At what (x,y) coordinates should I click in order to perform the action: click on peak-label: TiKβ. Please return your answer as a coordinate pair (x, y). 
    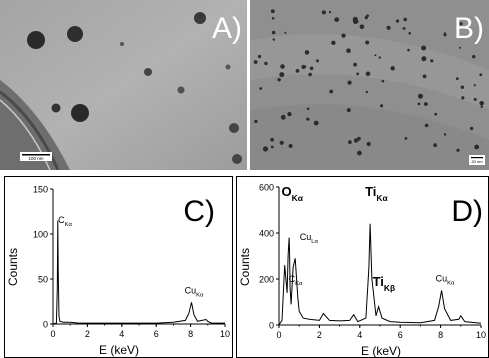
    Looking at the image, I should click on (384, 283).